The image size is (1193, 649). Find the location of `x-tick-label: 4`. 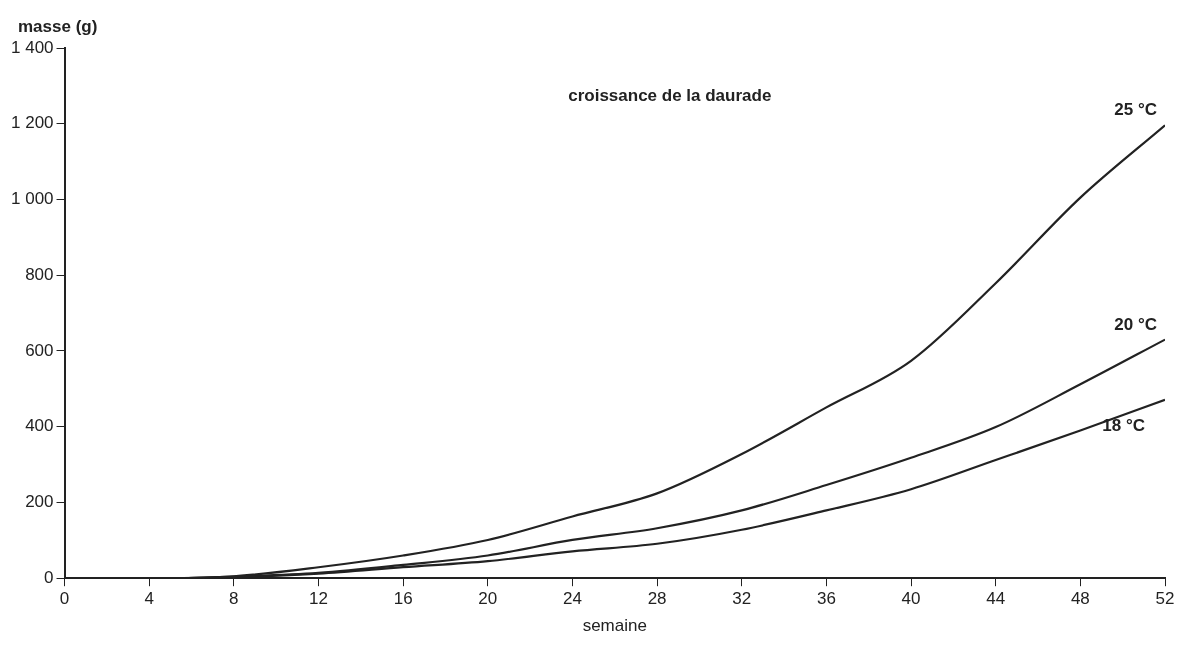

x-tick-label: 4 is located at coordinates (149, 599).